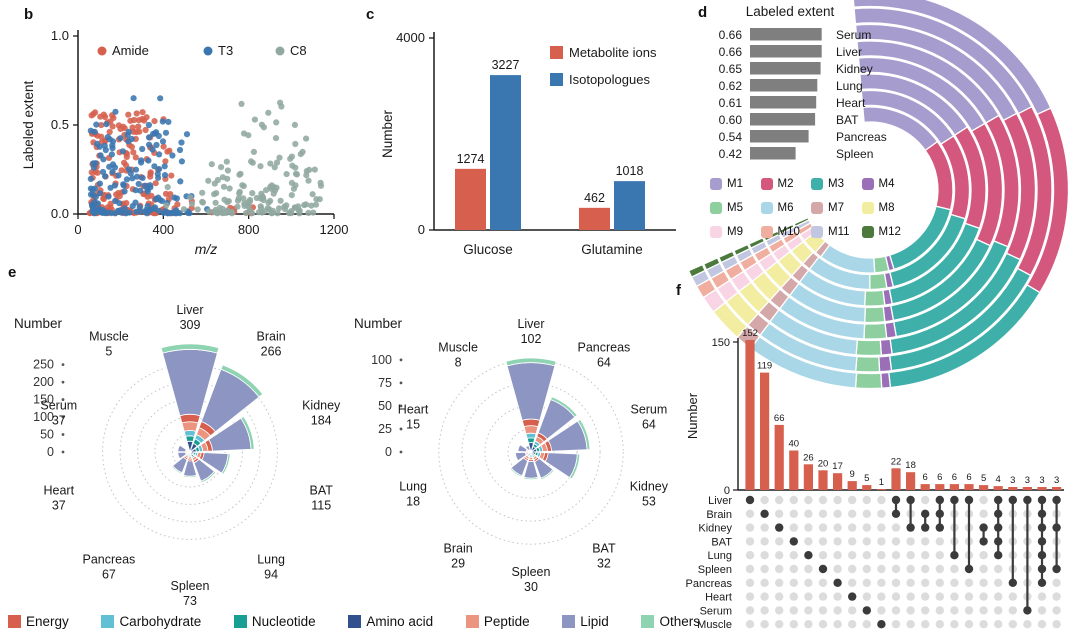 Image resolution: width=1080 pixels, height=639 pixels. Describe the element at coordinates (59, 491) in the screenshot. I see `sector-name: Heart` at that location.